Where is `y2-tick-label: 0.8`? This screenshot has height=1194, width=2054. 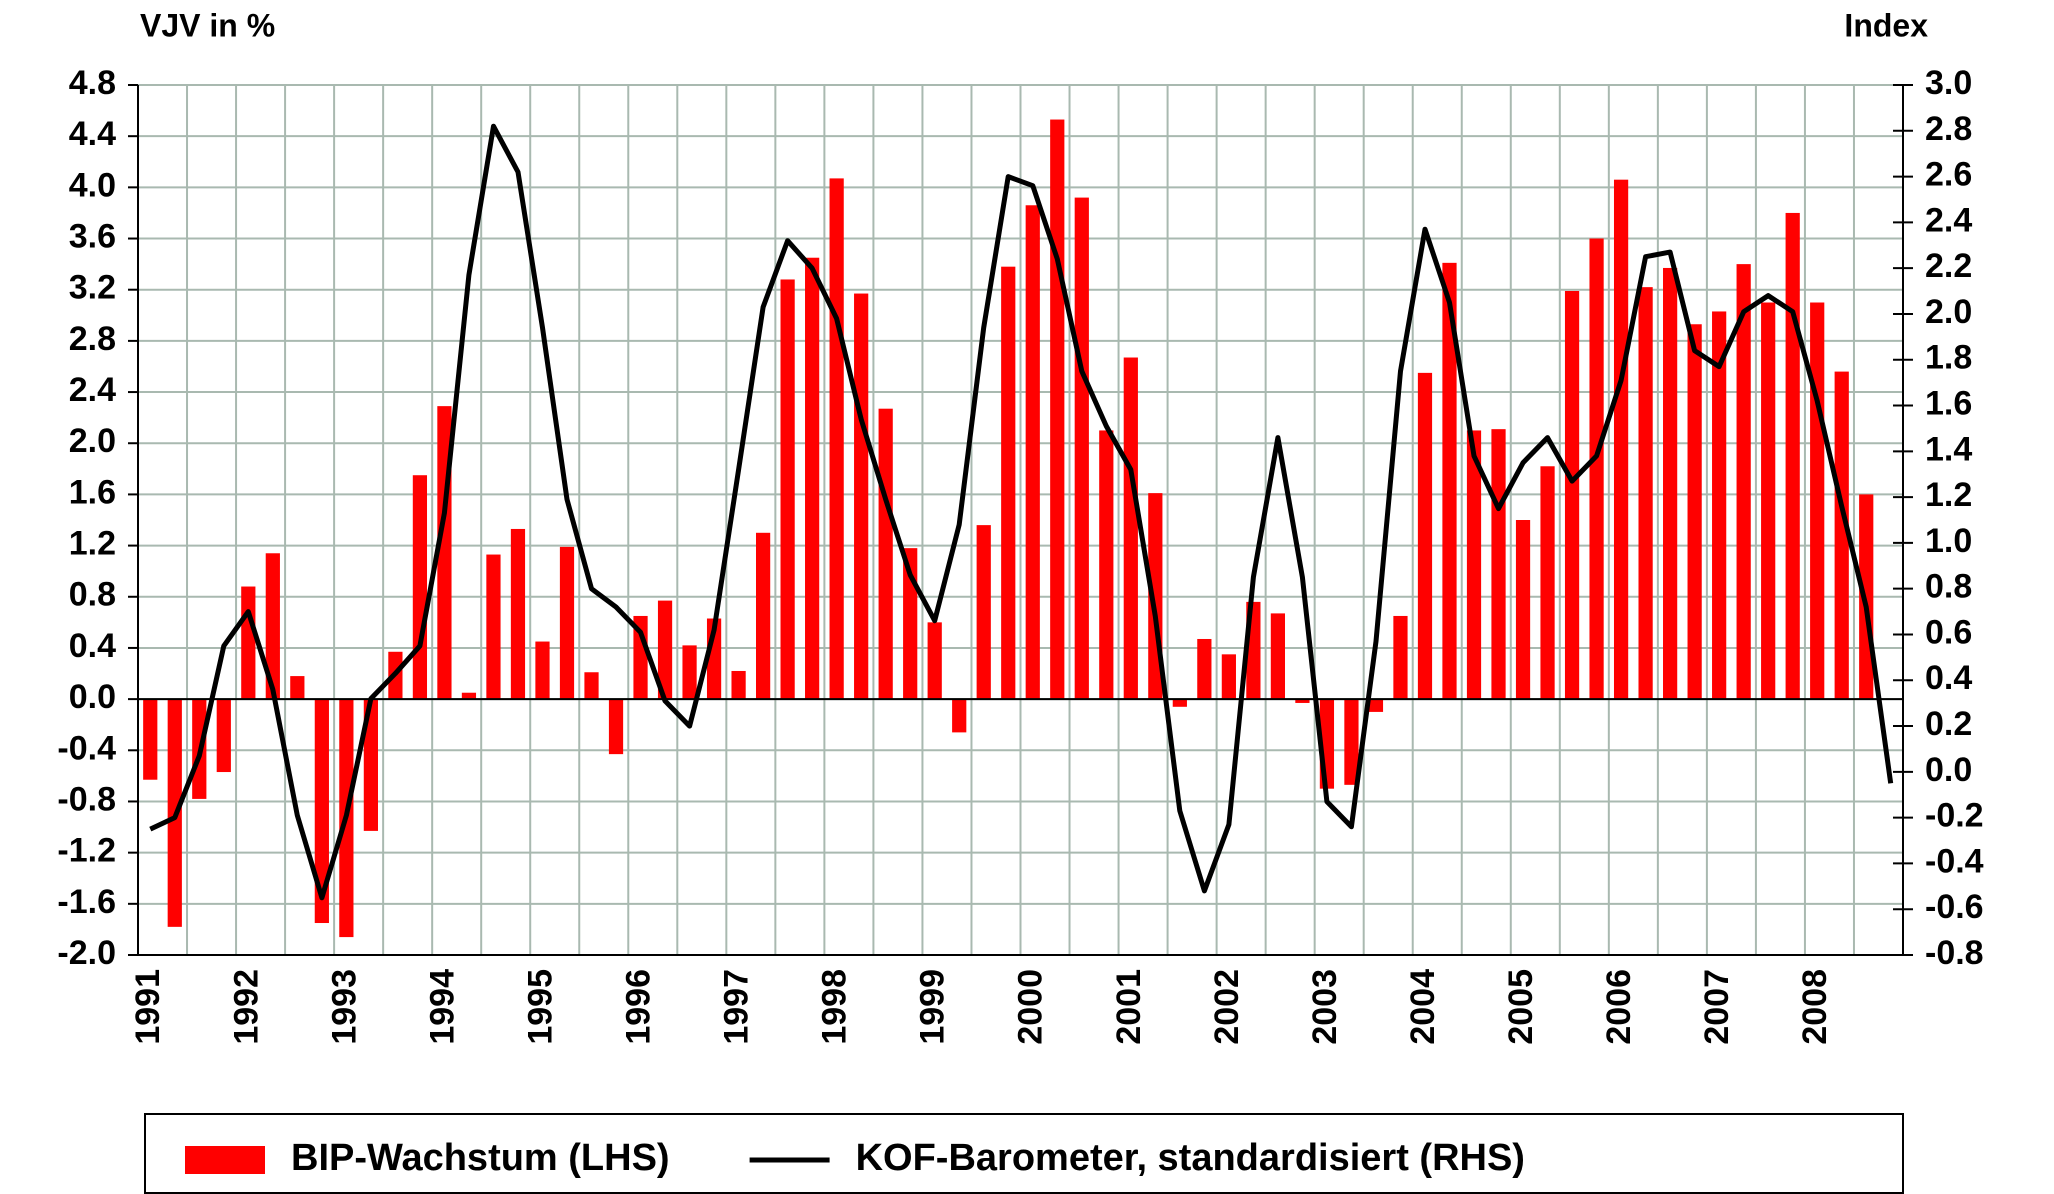 y2-tick-label: 0.8 is located at coordinates (1948, 587).